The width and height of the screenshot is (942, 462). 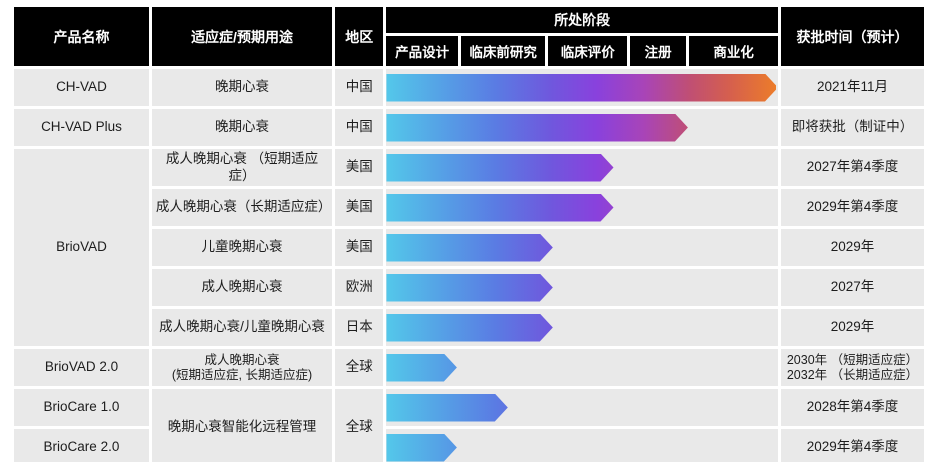 What do you see at coordinates (242, 367) in the screenshot?
I see `cell-indication: 成人晚期心衰 (短期适应症, 长期适应症)` at bounding box center [242, 367].